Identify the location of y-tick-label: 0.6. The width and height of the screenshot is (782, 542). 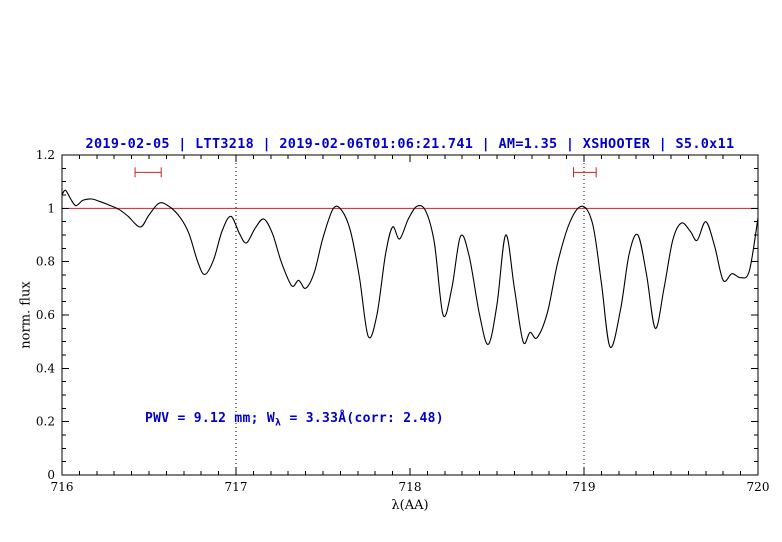
(45, 315).